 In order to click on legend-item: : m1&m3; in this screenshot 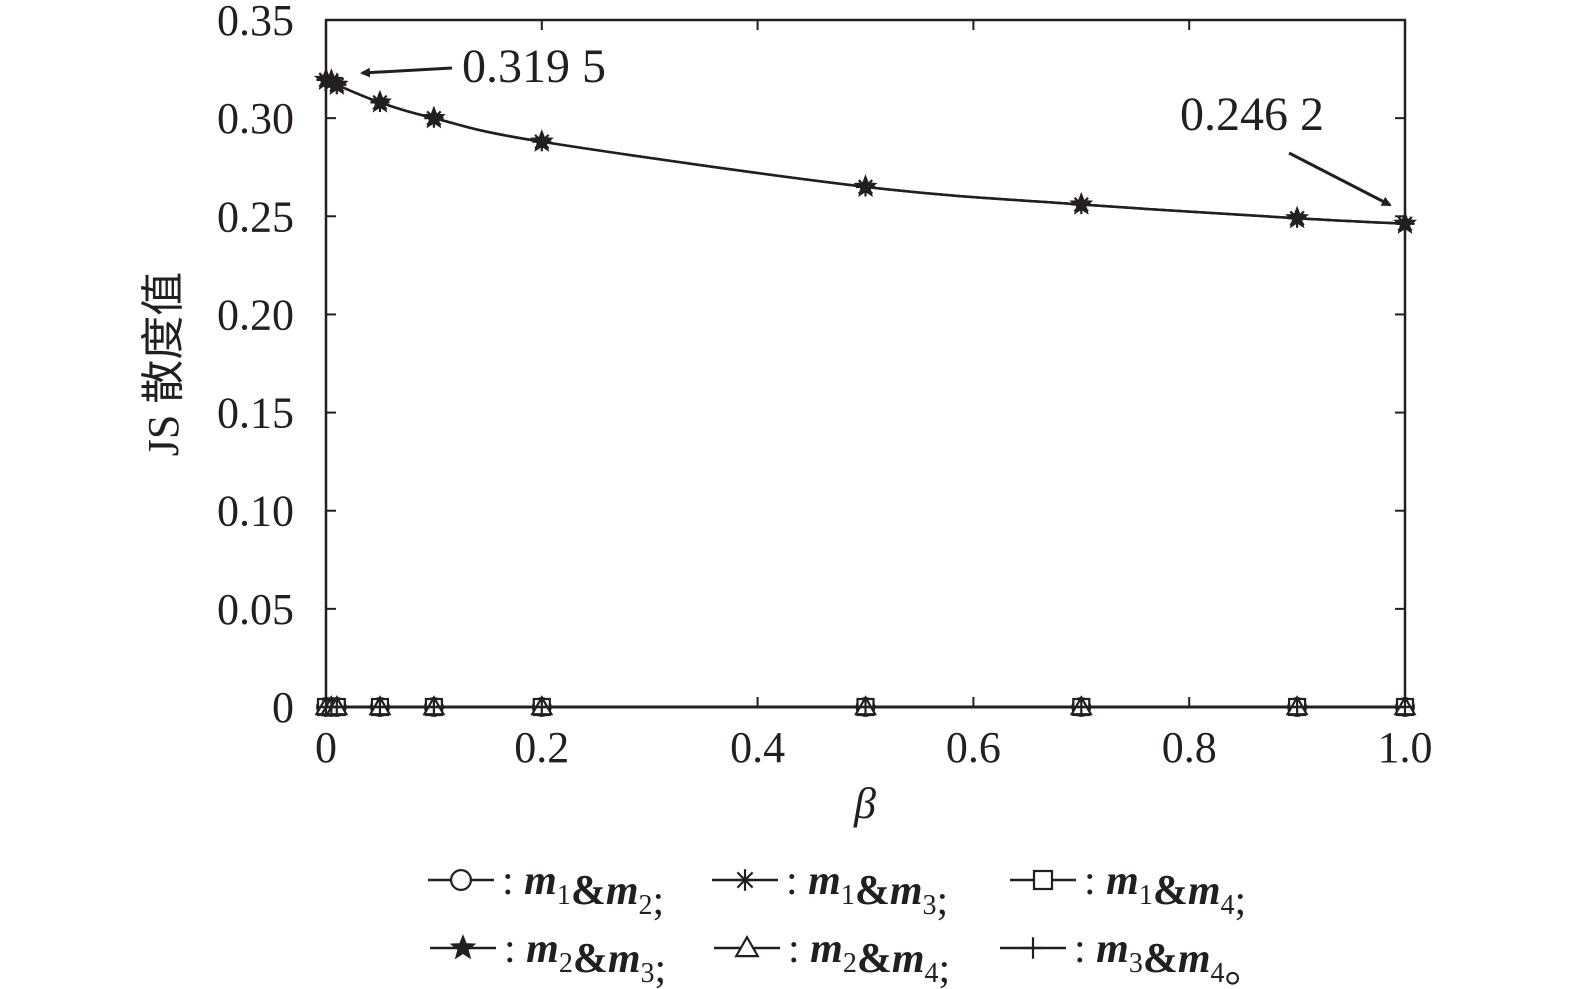, I will do `click(830, 891)`.